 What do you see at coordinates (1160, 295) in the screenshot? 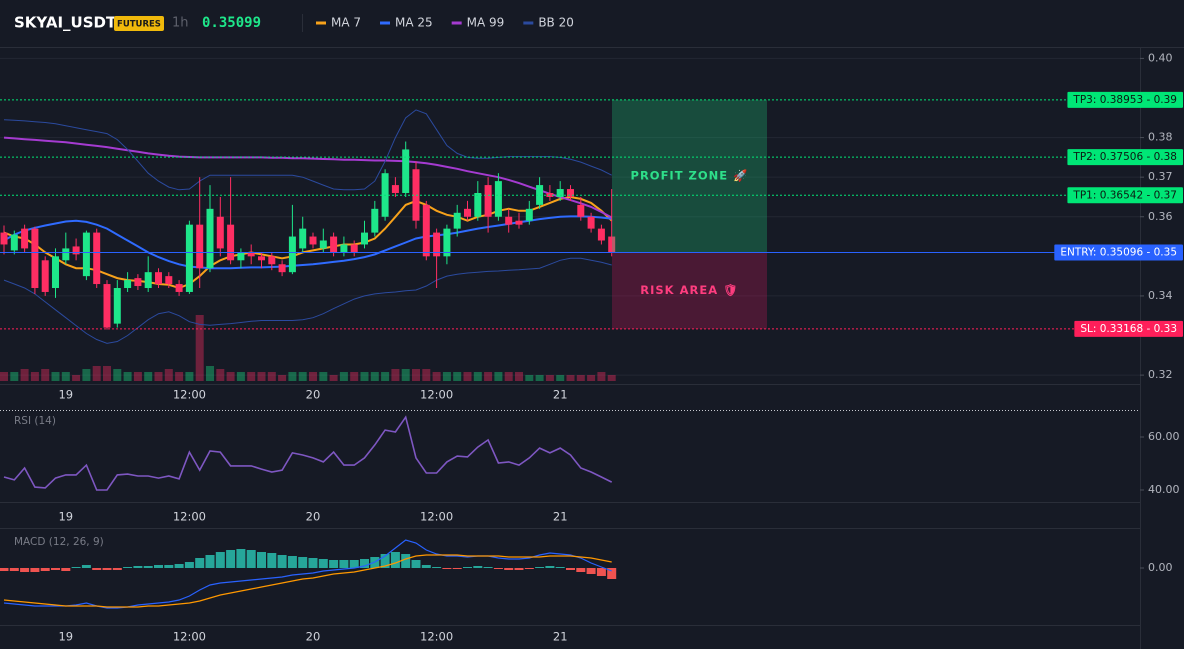
I see `y-tick-label: 0.34` at bounding box center [1160, 295].